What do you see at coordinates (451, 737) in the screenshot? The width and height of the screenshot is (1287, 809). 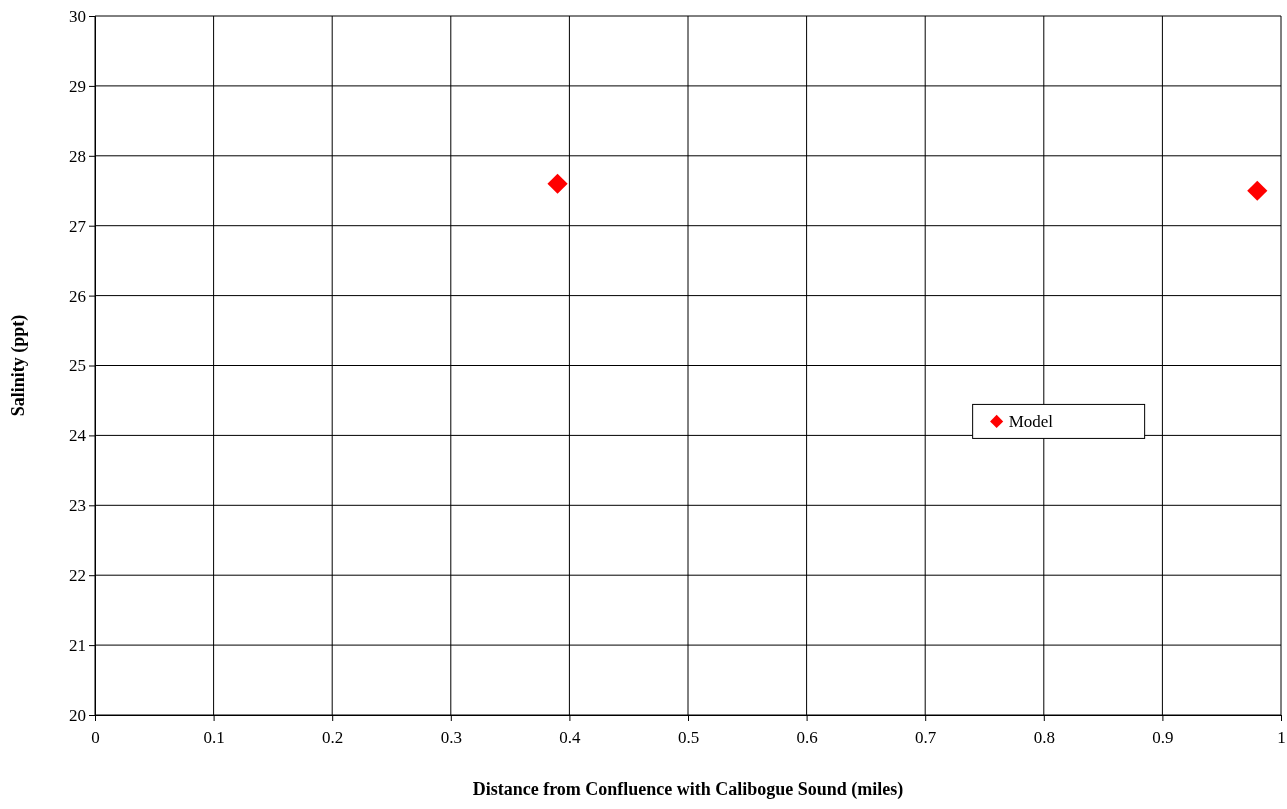 I see `x-tick-label: 0.3` at bounding box center [451, 737].